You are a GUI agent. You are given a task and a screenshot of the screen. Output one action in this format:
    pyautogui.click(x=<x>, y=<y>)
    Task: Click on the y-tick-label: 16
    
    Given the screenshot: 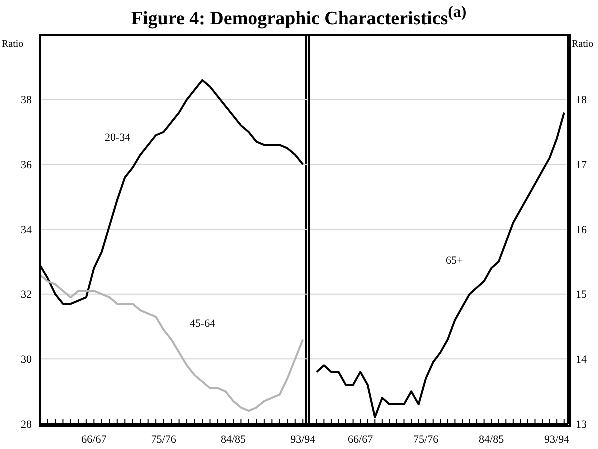 What is the action you would take?
    pyautogui.click(x=582, y=230)
    